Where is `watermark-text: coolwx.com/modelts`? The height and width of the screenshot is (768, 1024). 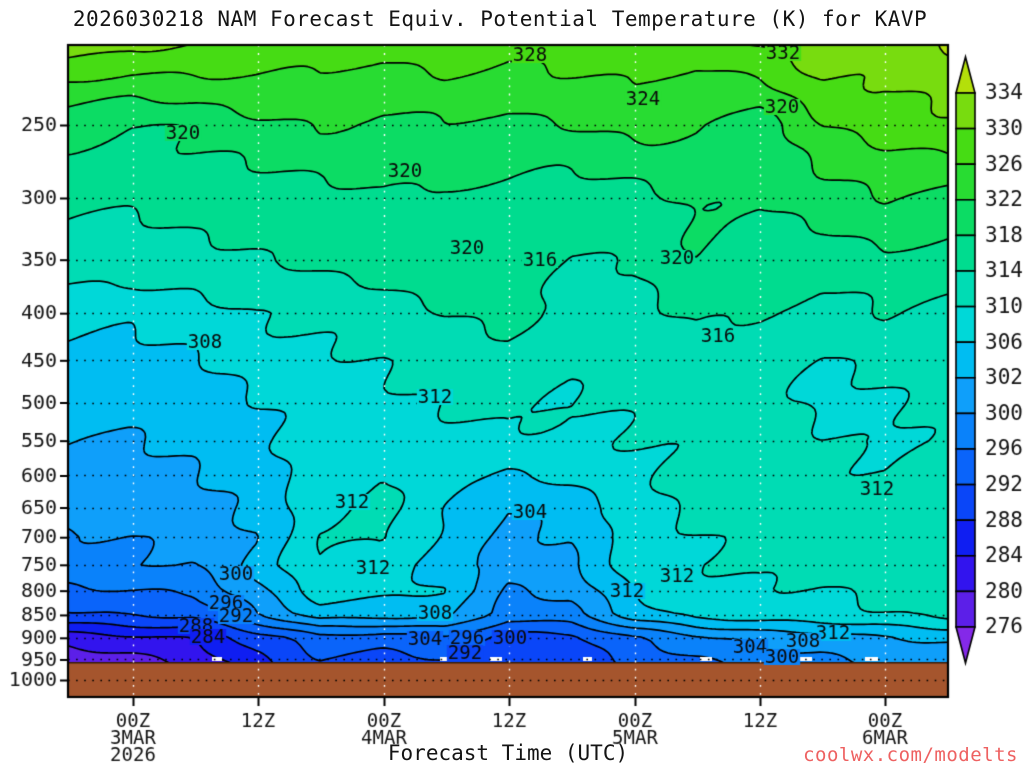
watermark-text: coolwx.com/modelts is located at coordinates (910, 755).